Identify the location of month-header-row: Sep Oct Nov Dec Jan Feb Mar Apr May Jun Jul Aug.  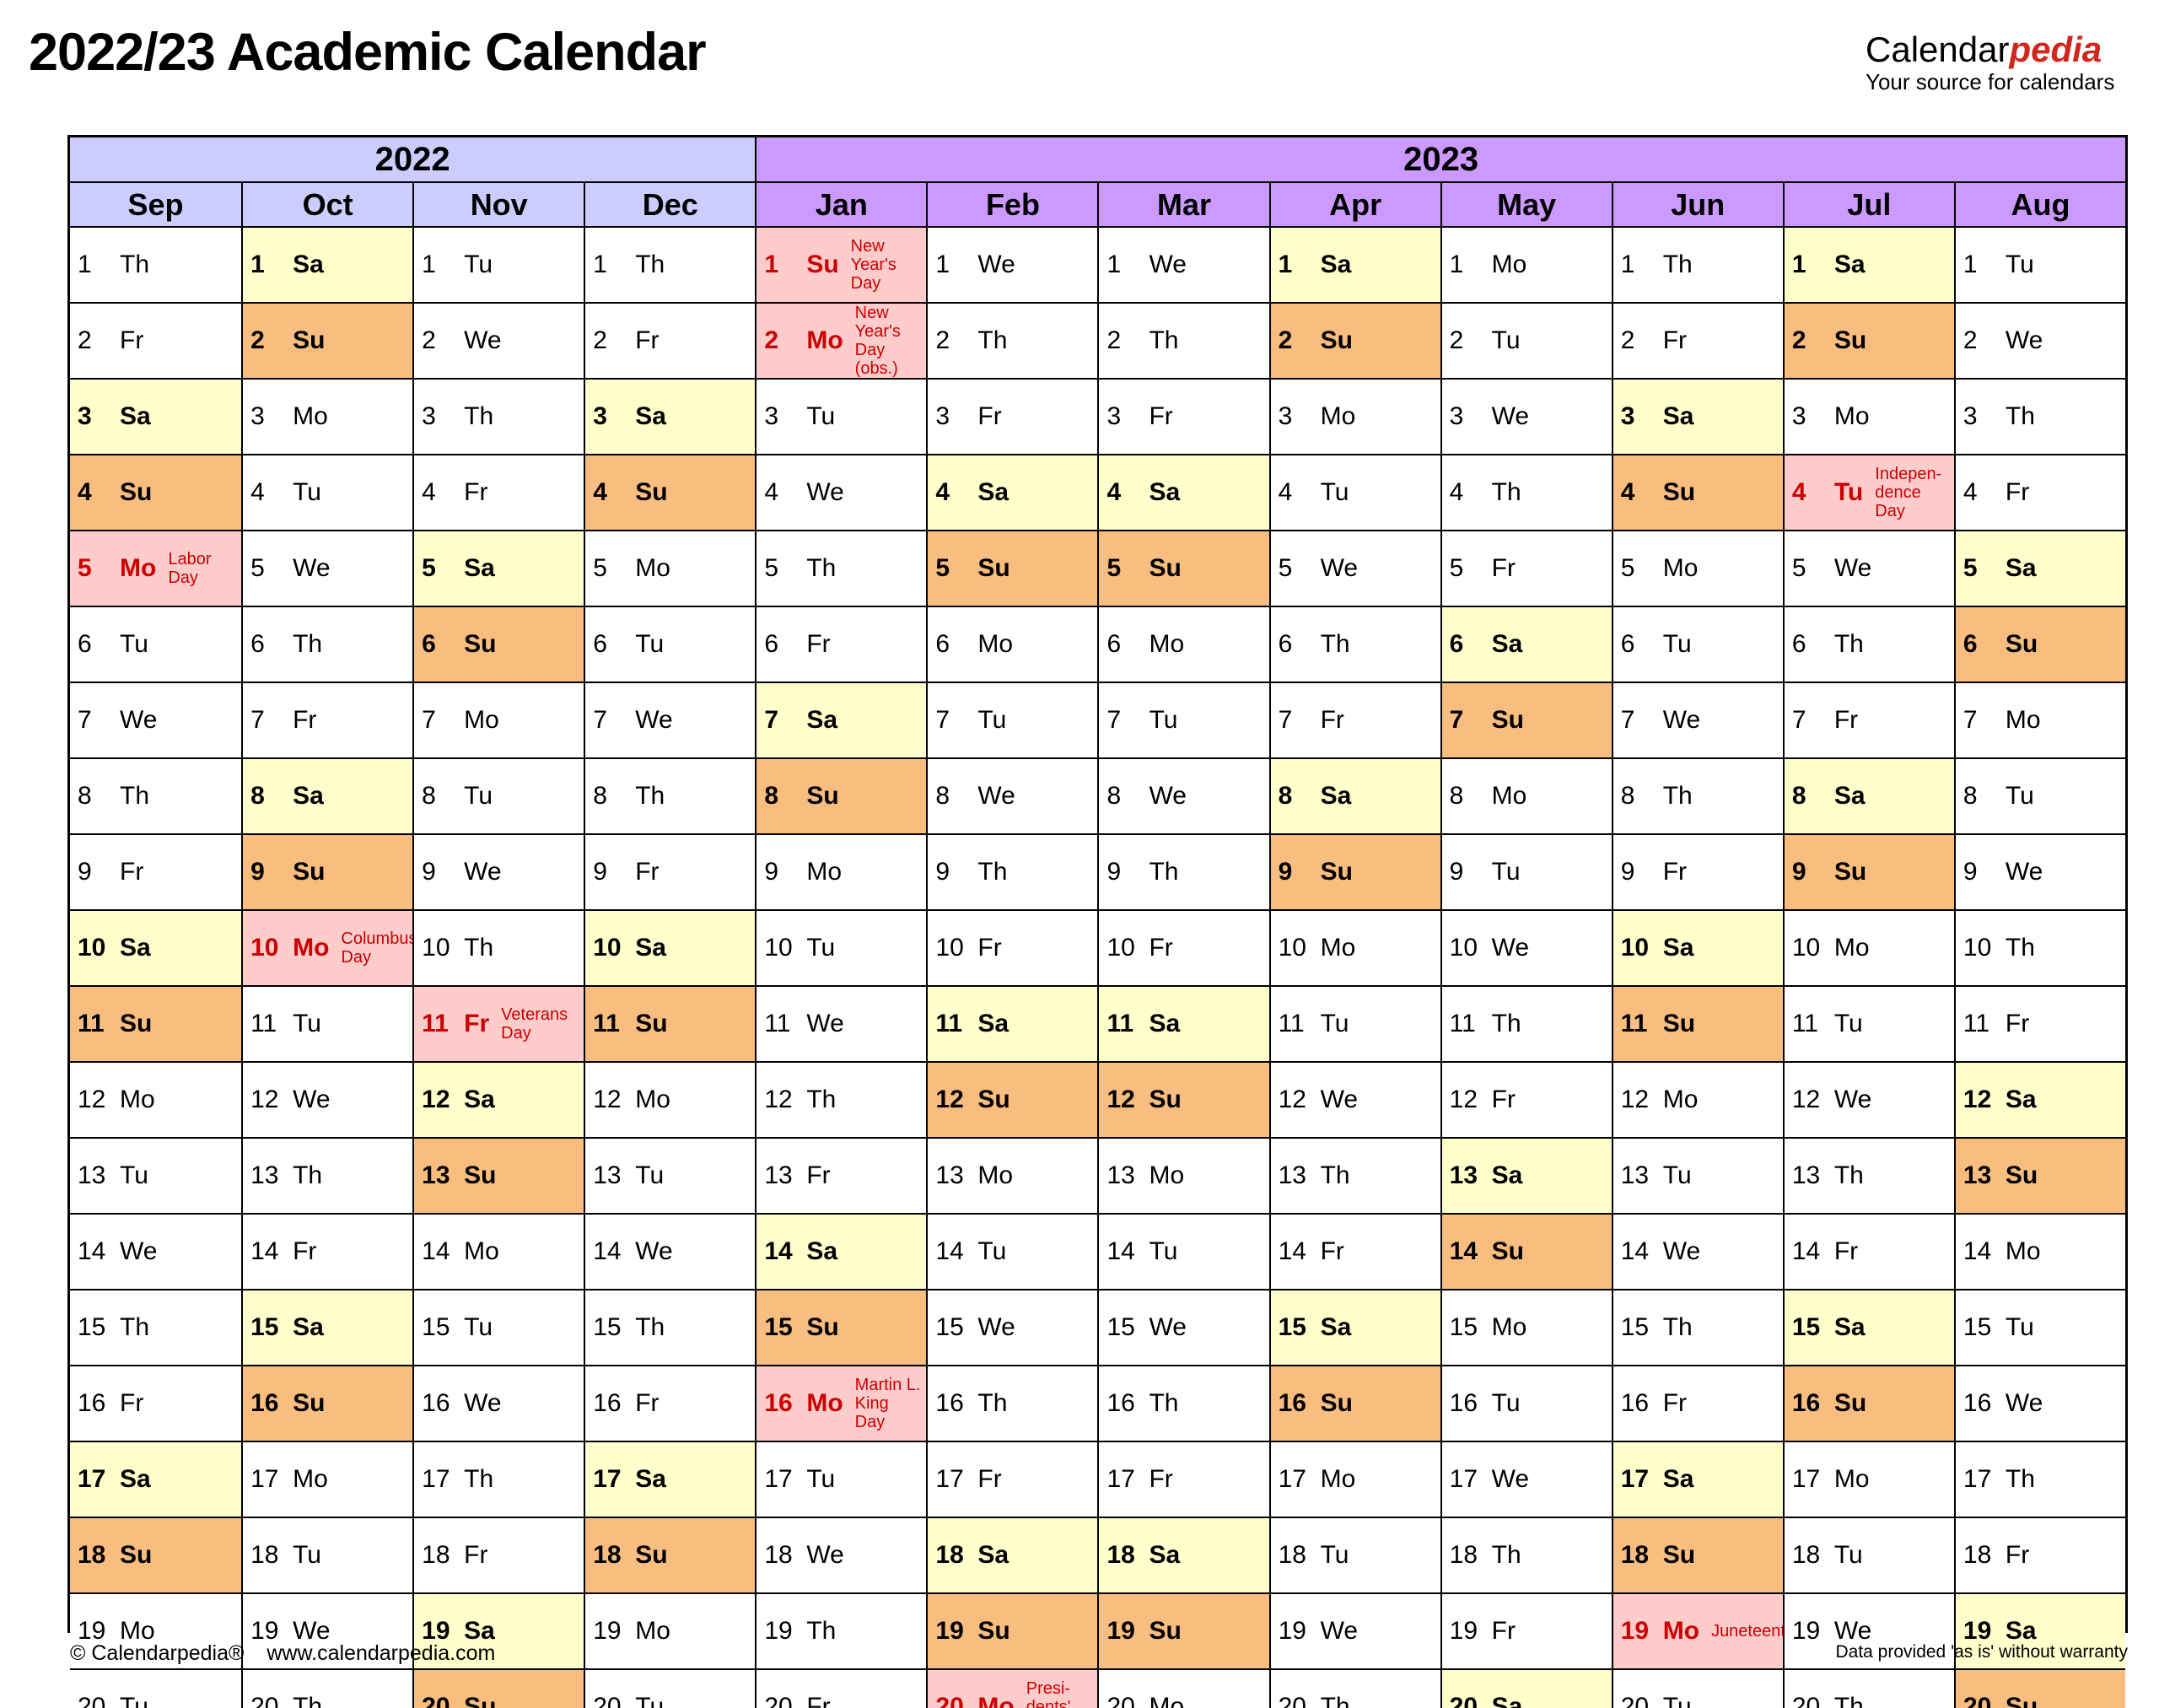
(1097, 203).